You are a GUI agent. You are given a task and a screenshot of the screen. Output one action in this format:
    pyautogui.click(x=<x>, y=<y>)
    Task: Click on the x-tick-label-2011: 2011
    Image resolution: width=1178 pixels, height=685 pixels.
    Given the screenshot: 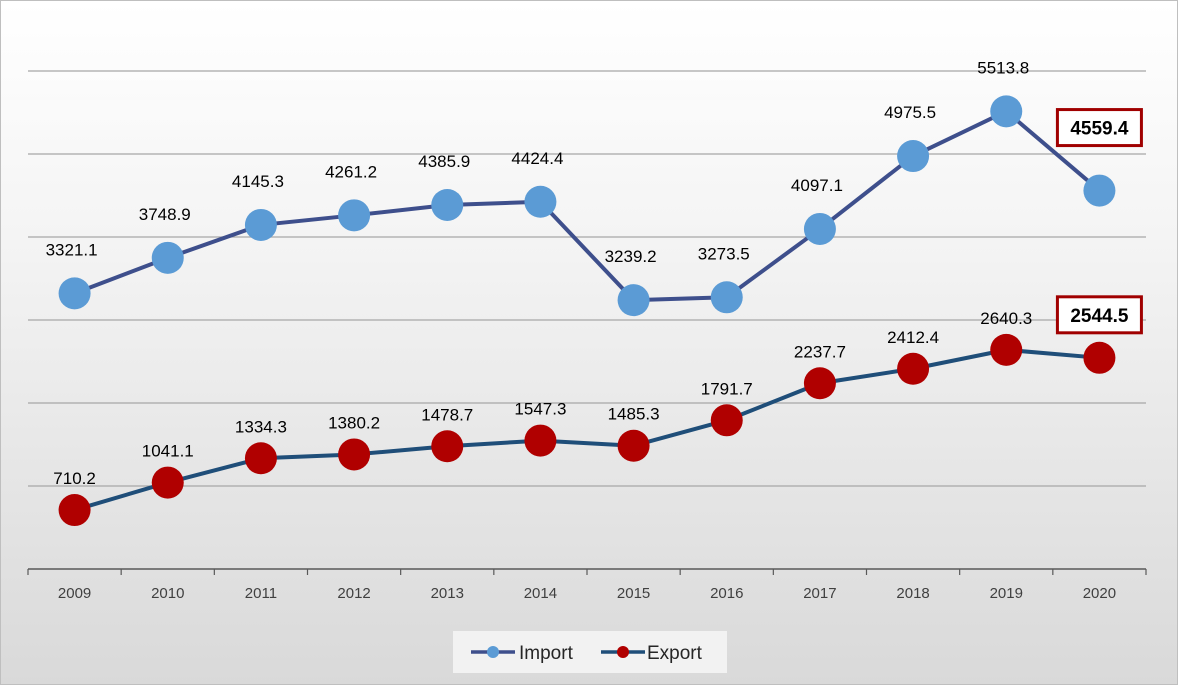 What is the action you would take?
    pyautogui.click(x=261, y=593)
    